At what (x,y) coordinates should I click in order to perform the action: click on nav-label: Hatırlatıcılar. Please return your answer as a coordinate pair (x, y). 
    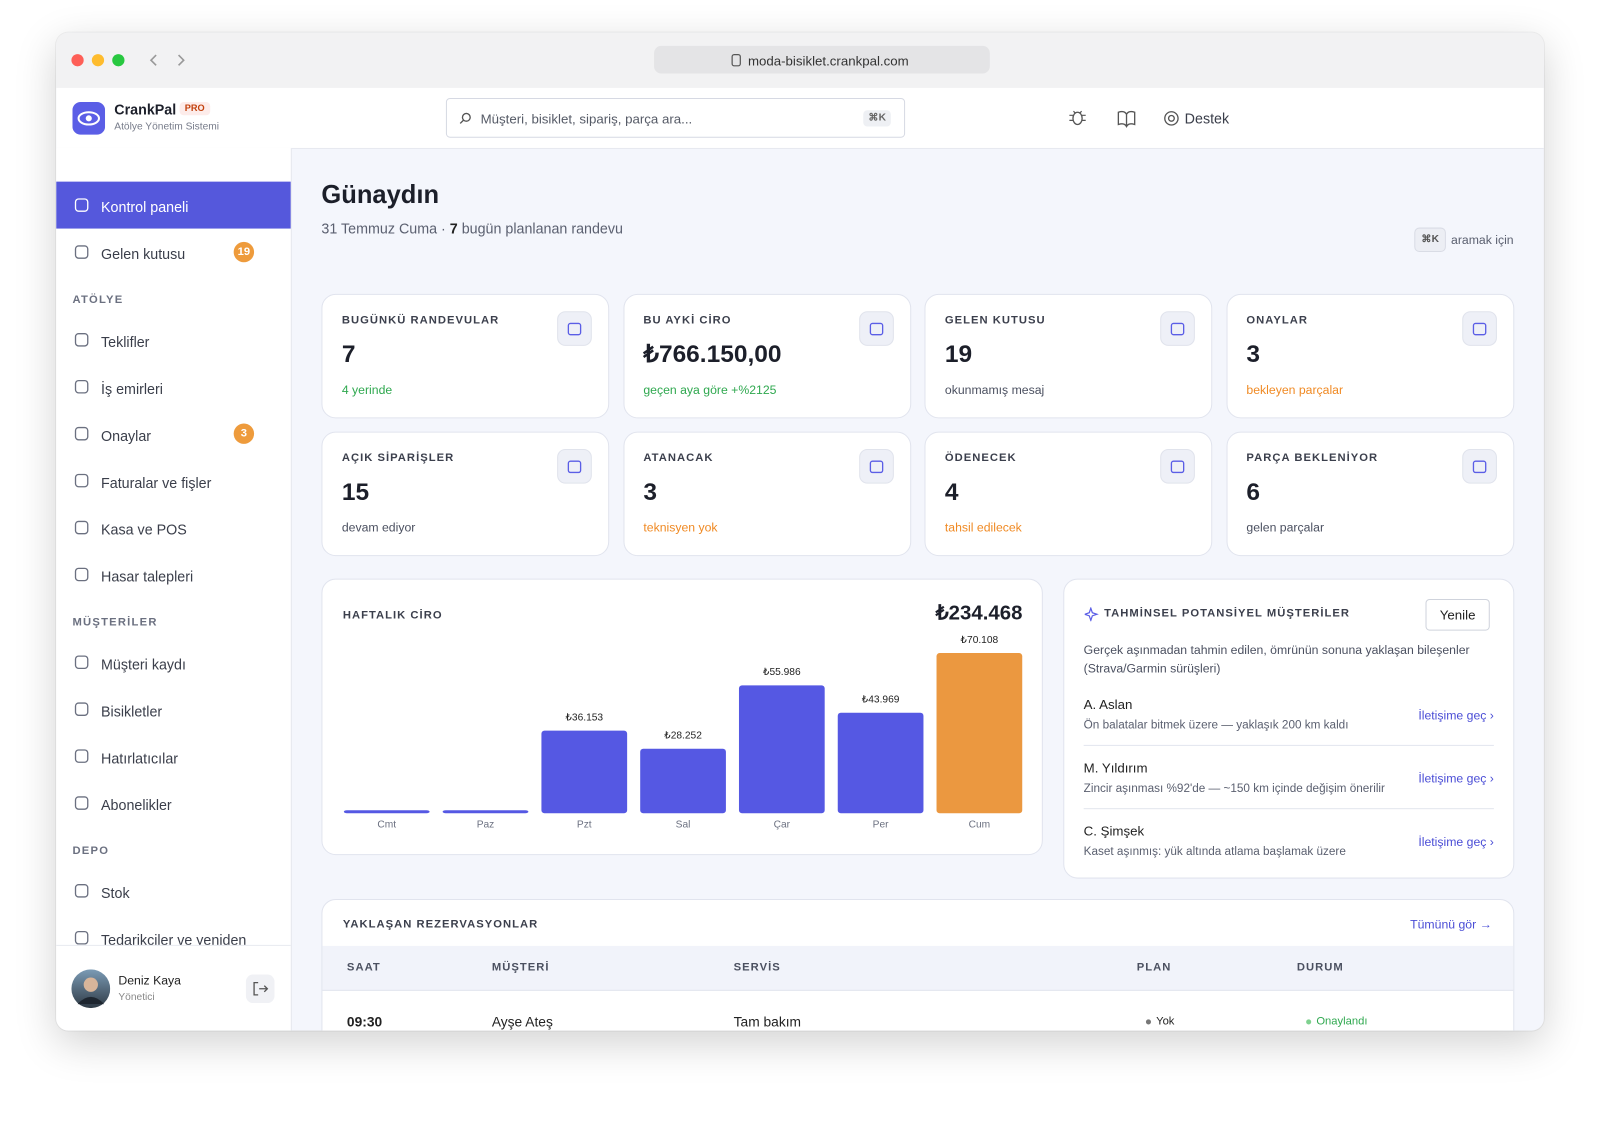
    Looking at the image, I should click on (140, 758).